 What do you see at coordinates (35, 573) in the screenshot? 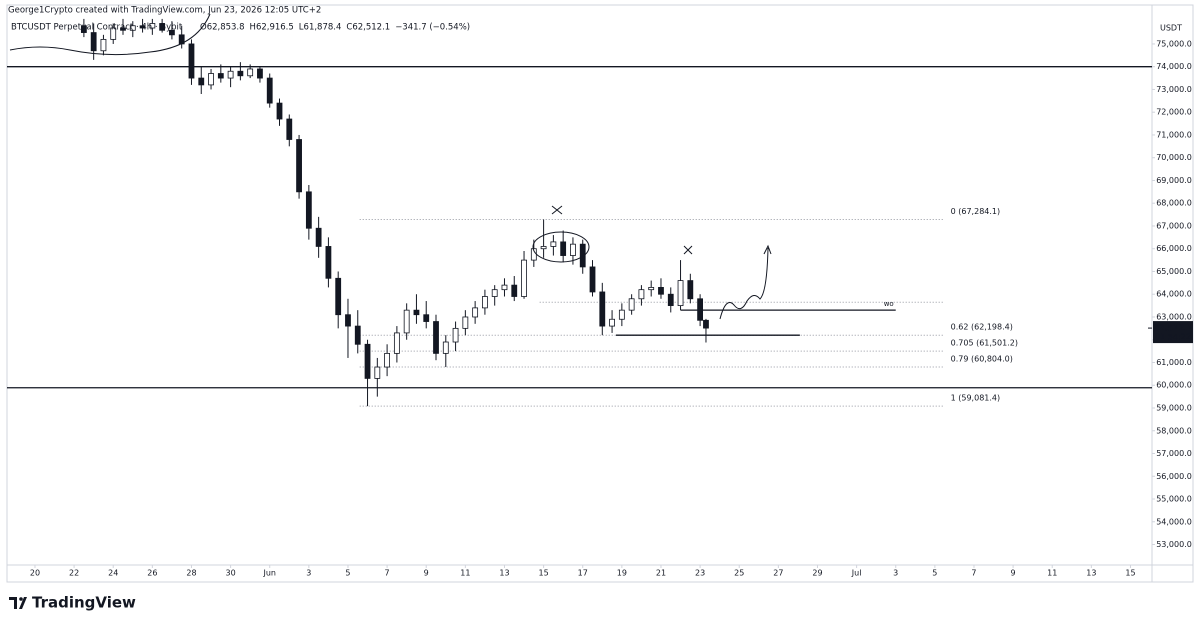
I see `x-tick-label: 20` at bounding box center [35, 573].